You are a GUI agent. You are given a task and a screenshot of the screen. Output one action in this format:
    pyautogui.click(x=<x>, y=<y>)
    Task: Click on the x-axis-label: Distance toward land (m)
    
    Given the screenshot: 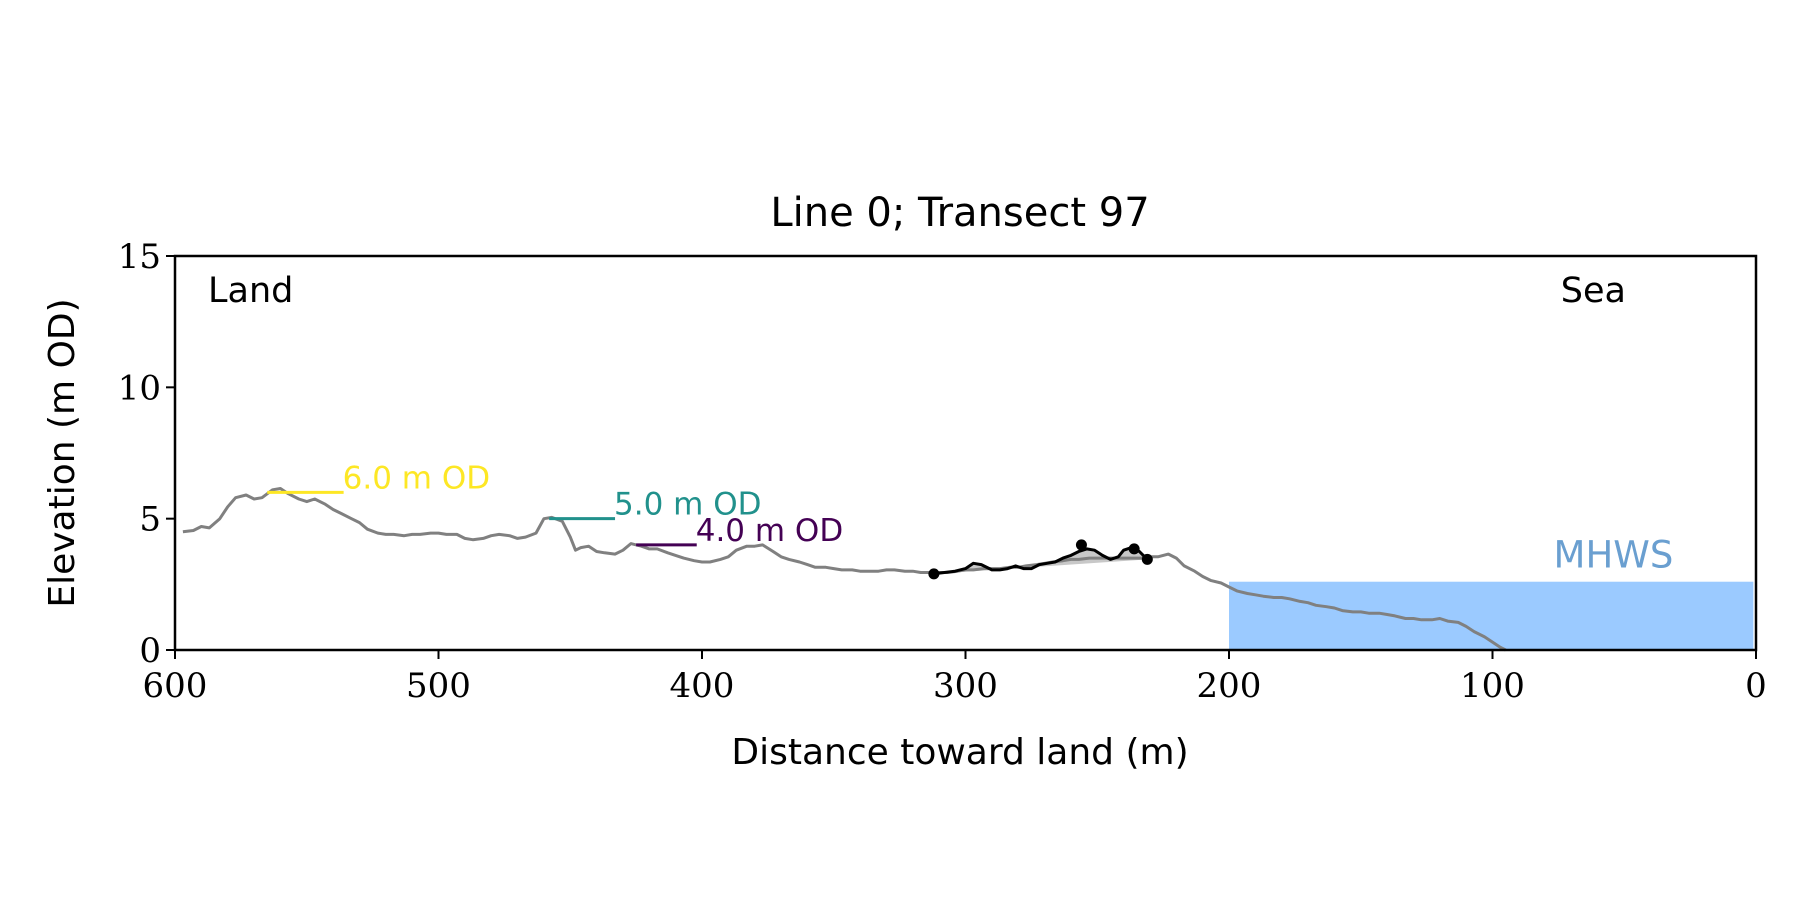 What is the action you would take?
    pyautogui.click(x=959, y=752)
    